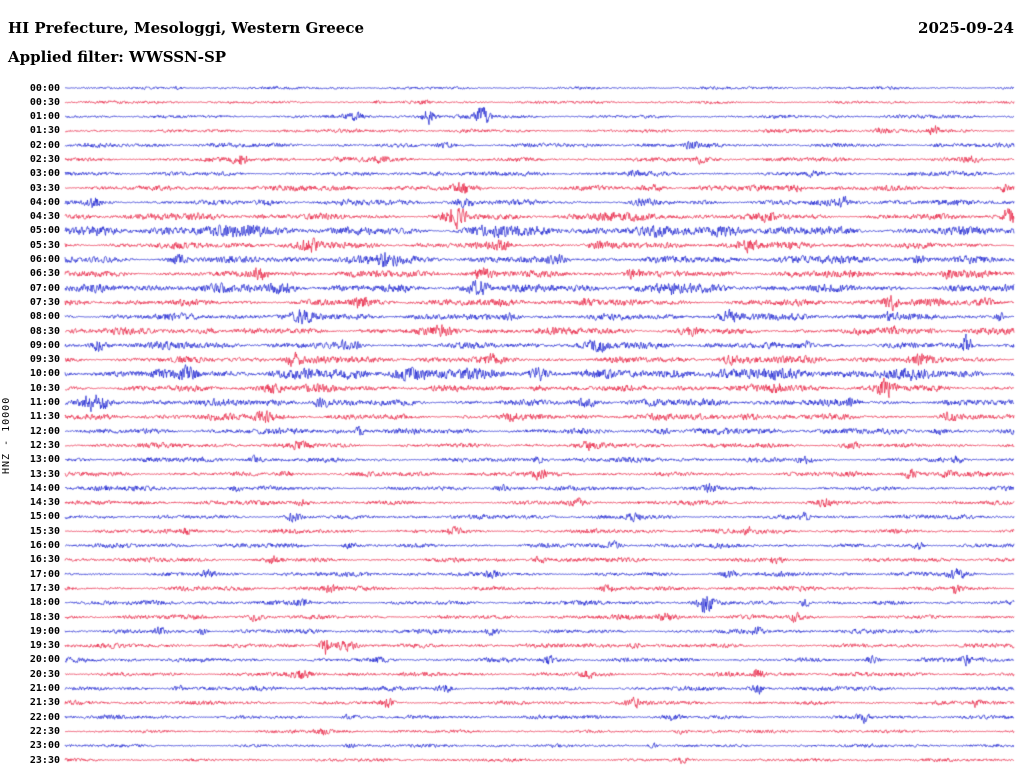 This screenshot has height=780, width=1024. What do you see at coordinates (44, 388) in the screenshot?
I see `time-label: 10:30` at bounding box center [44, 388].